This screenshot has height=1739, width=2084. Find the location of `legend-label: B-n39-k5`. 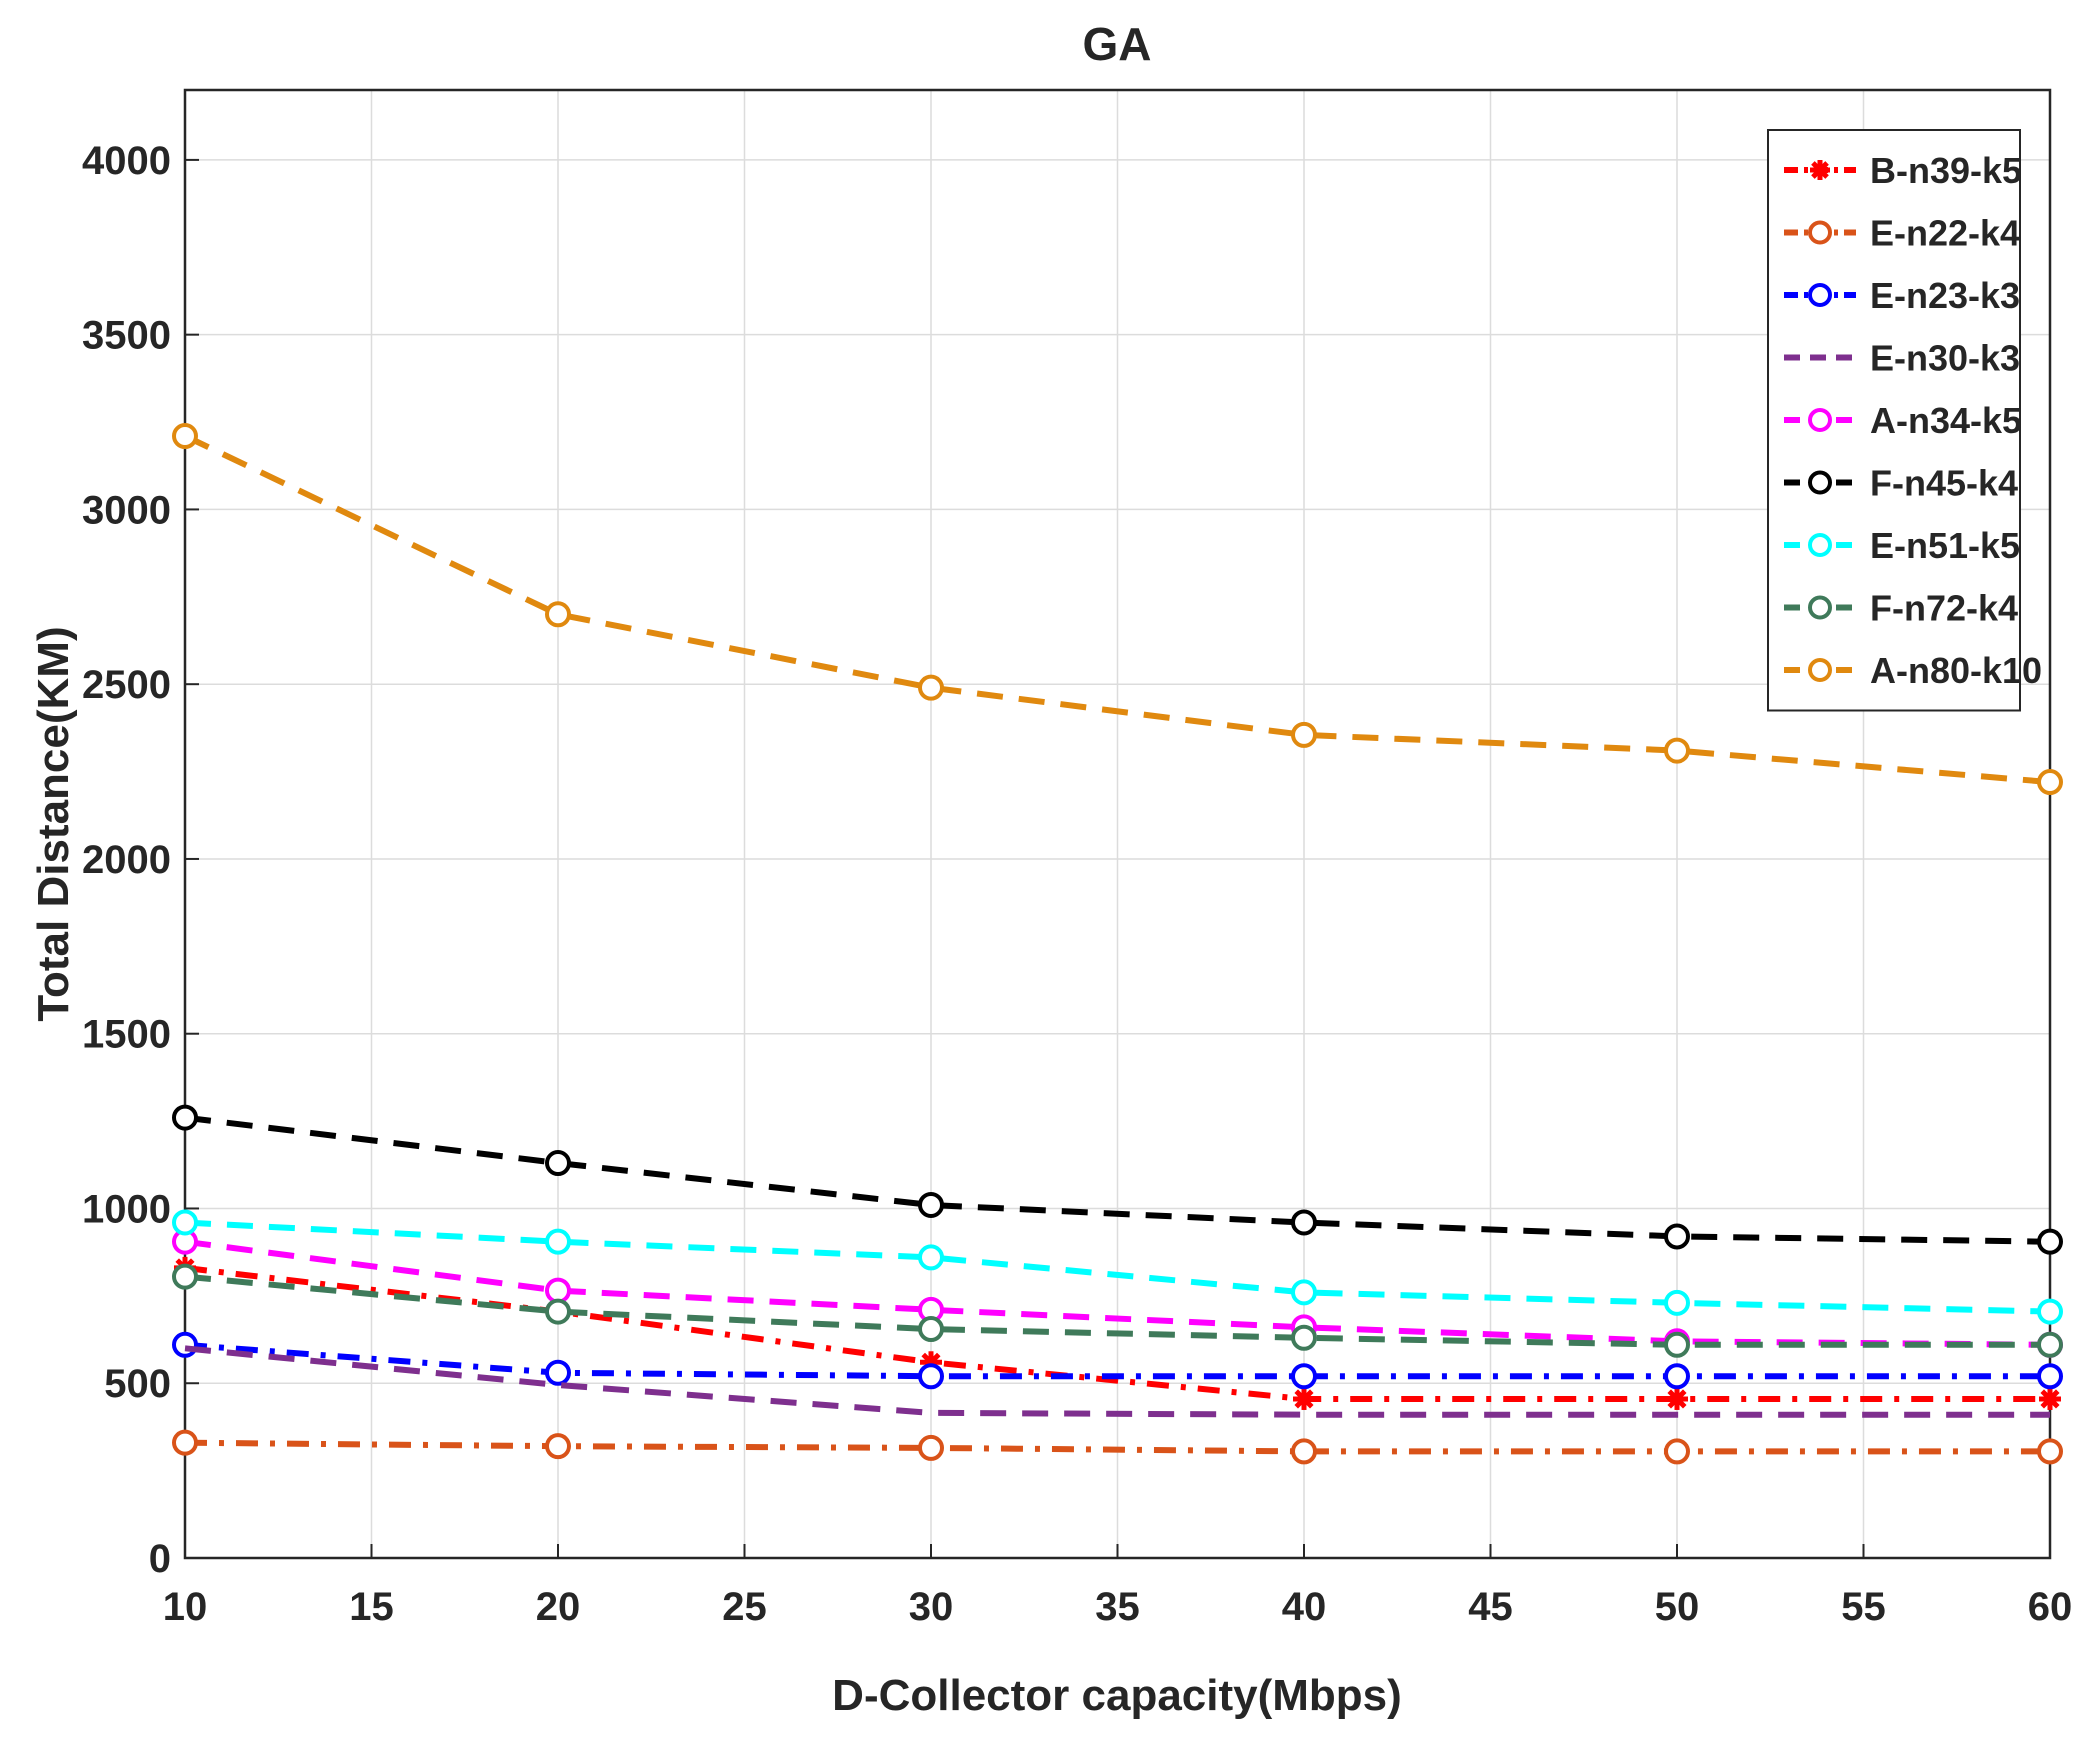

legend-label: B-n39-k5 is located at coordinates (1946, 170).